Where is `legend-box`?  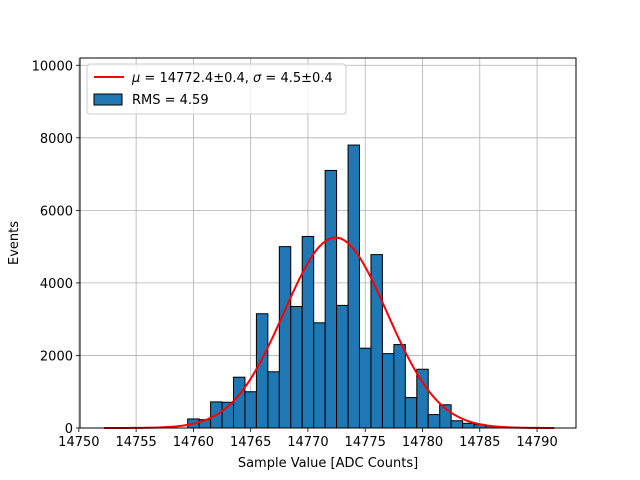 legend-box is located at coordinates (216, 89).